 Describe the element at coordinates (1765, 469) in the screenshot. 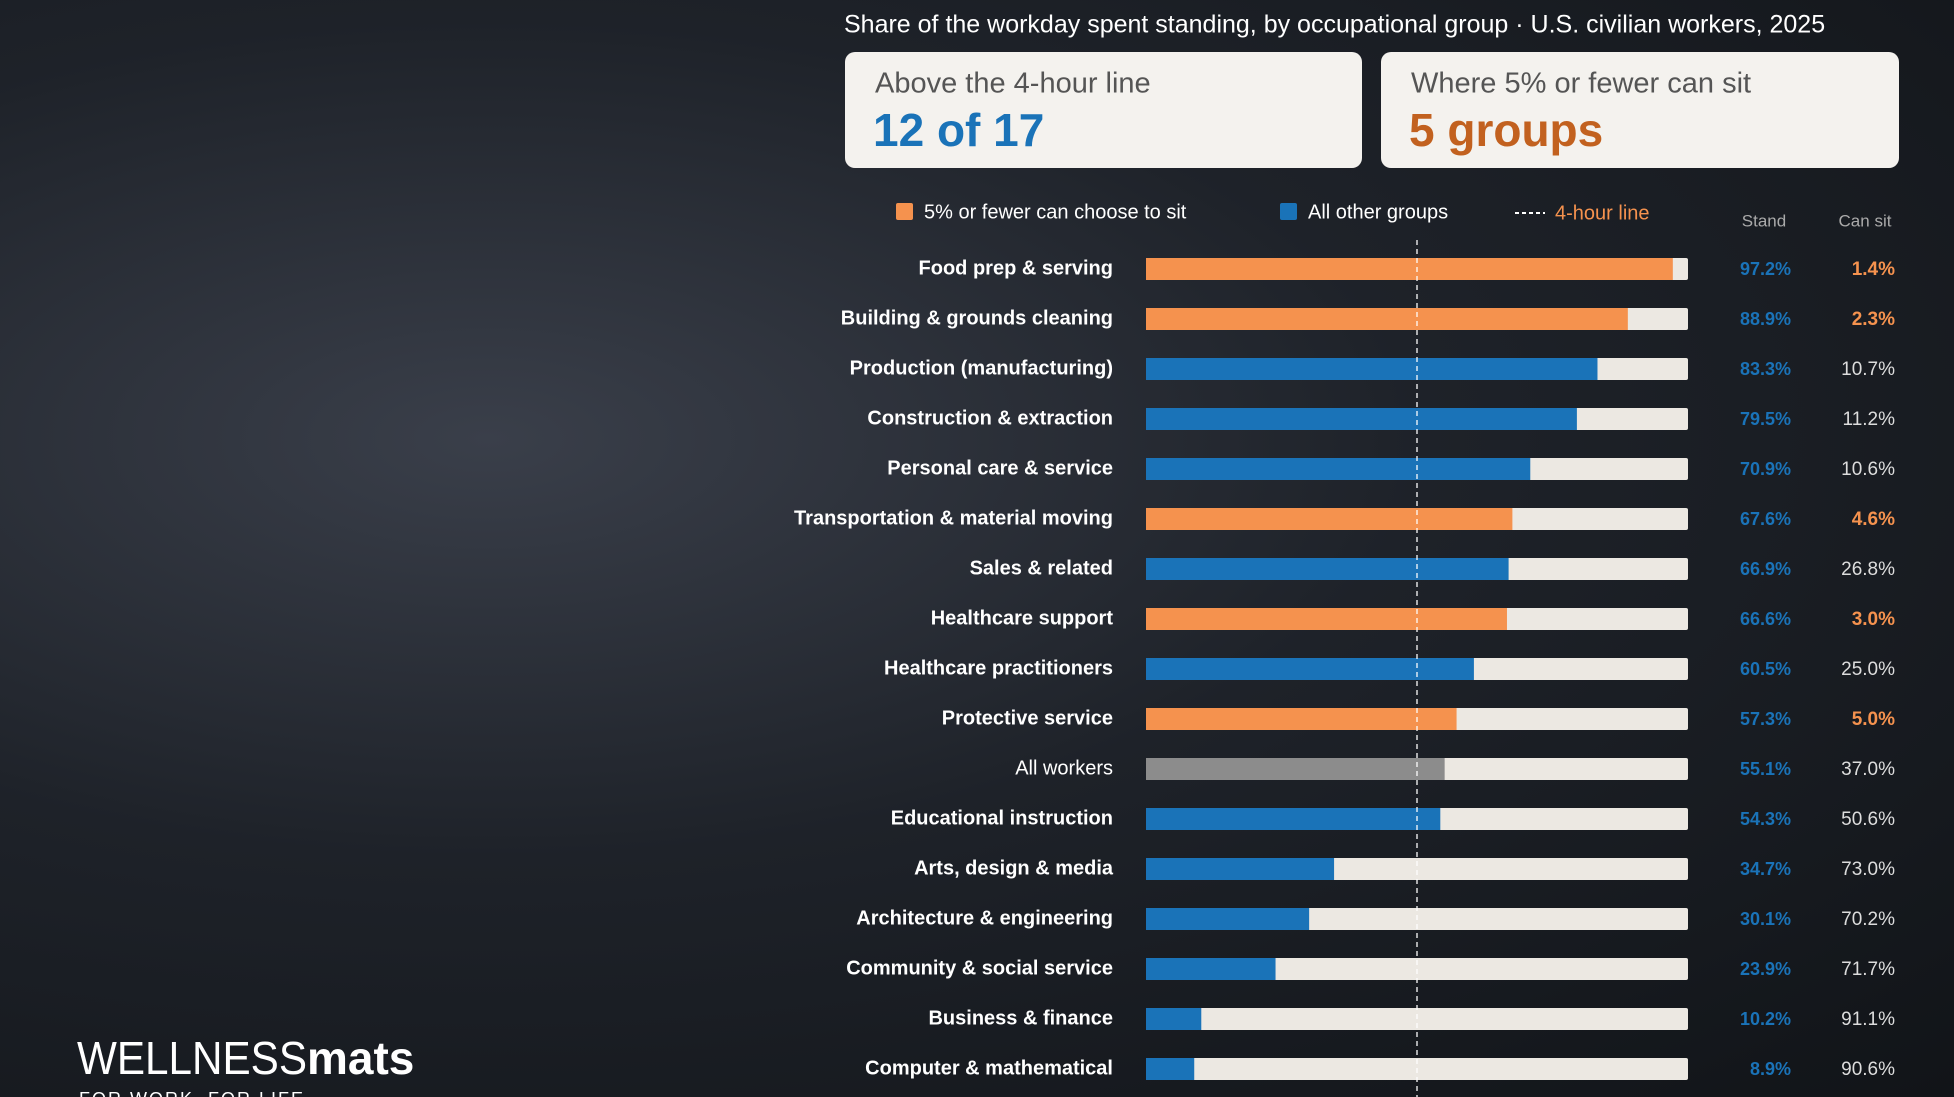

I see `stand-label: 70.9%` at that location.